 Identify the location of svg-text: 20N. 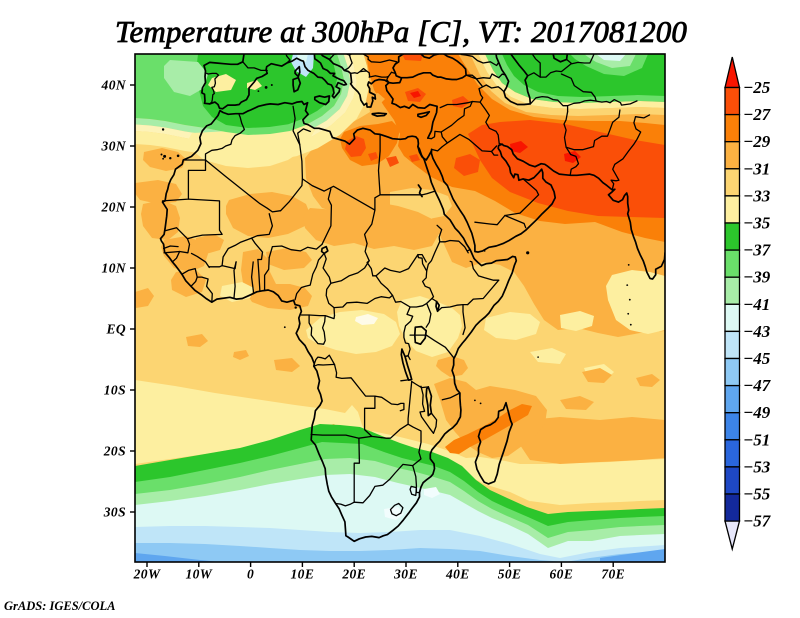
(114, 207).